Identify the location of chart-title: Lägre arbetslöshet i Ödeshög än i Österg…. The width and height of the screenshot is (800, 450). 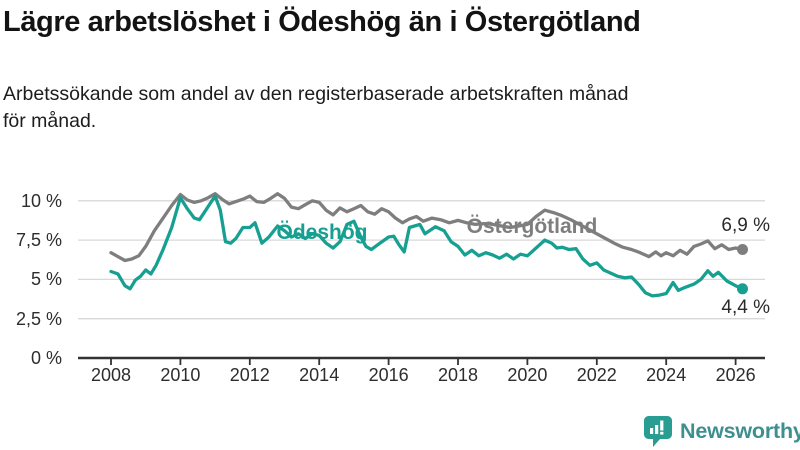
(322, 22).